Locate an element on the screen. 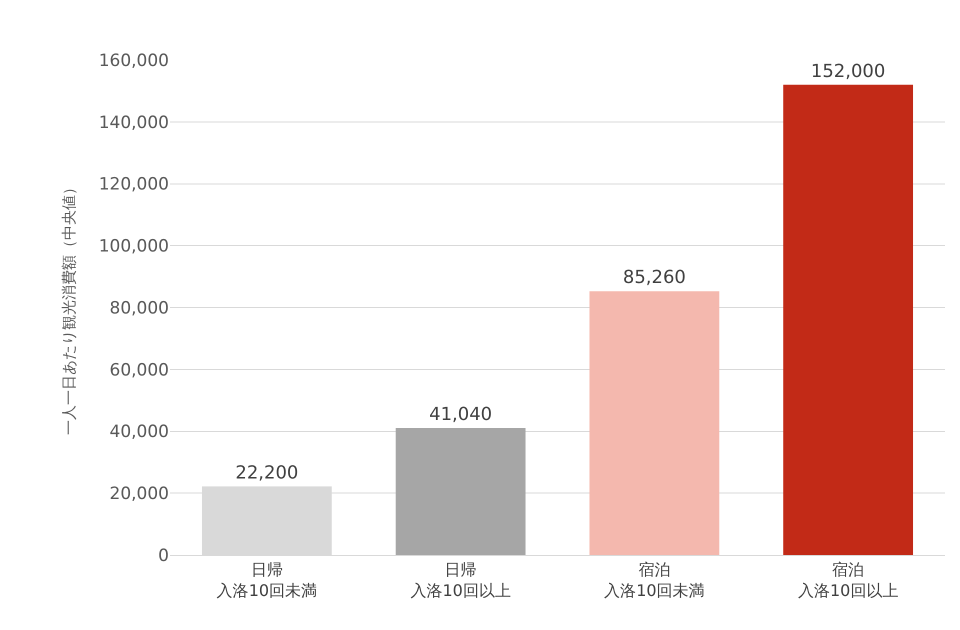  y-tick-label: 80,000 is located at coordinates (139, 308).